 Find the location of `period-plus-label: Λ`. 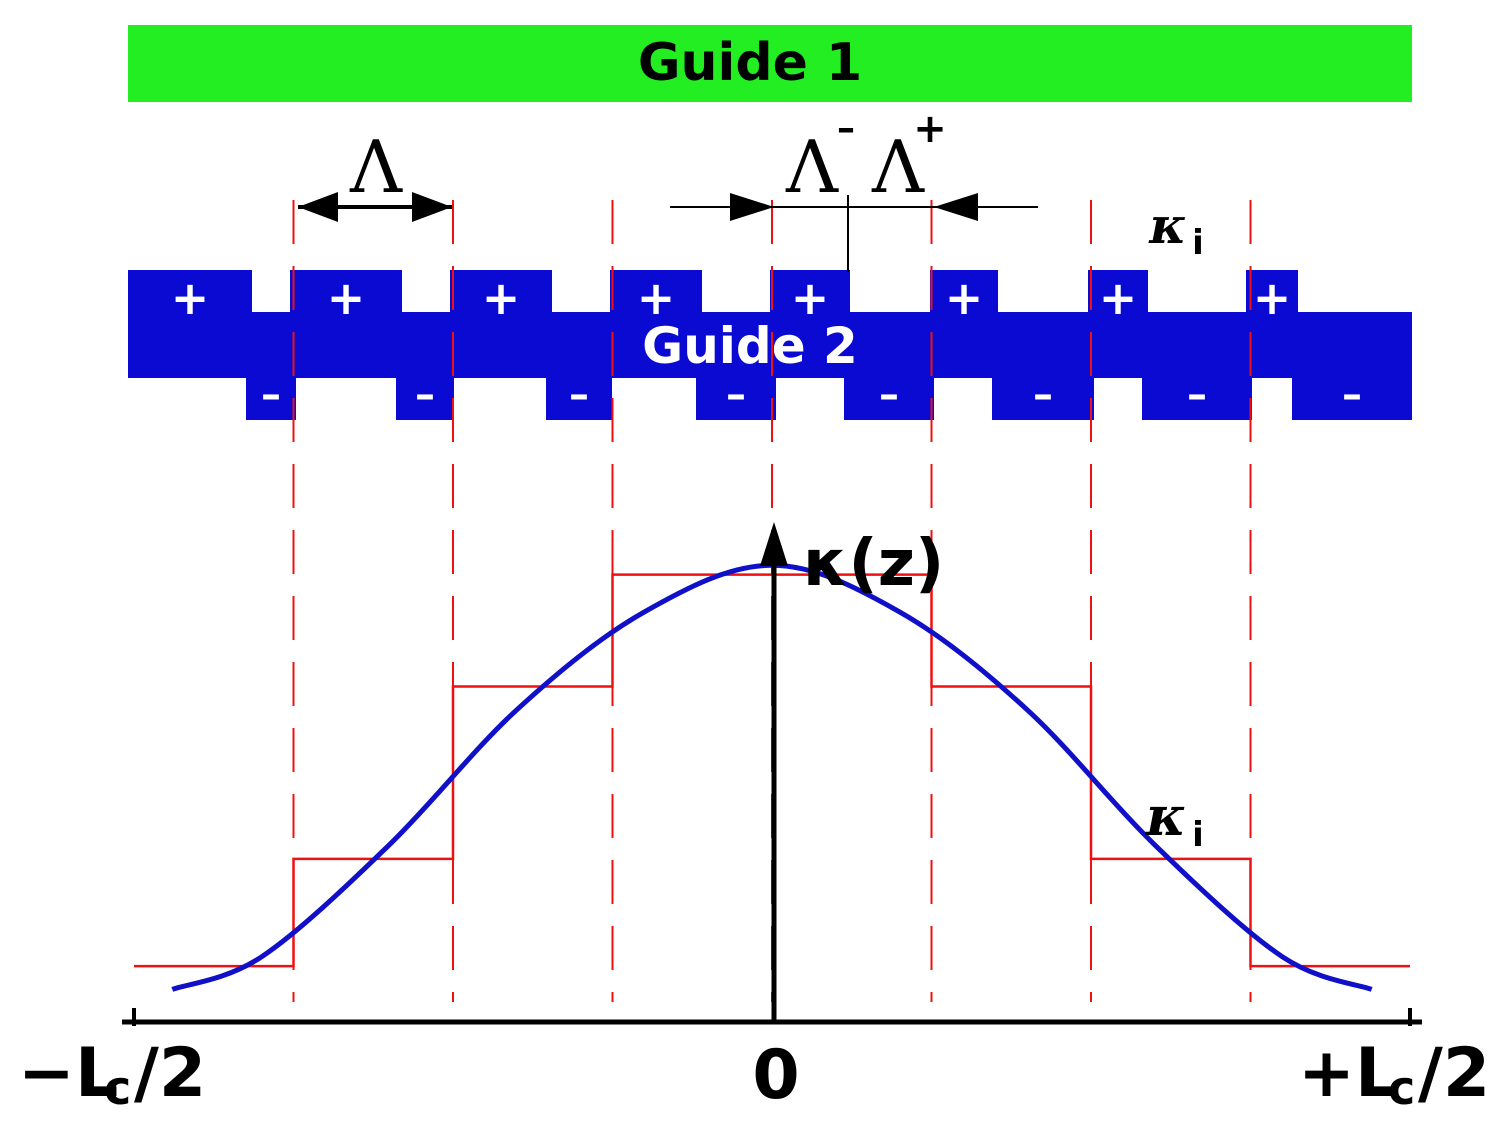

period-plus-label: Λ is located at coordinates (898, 167).